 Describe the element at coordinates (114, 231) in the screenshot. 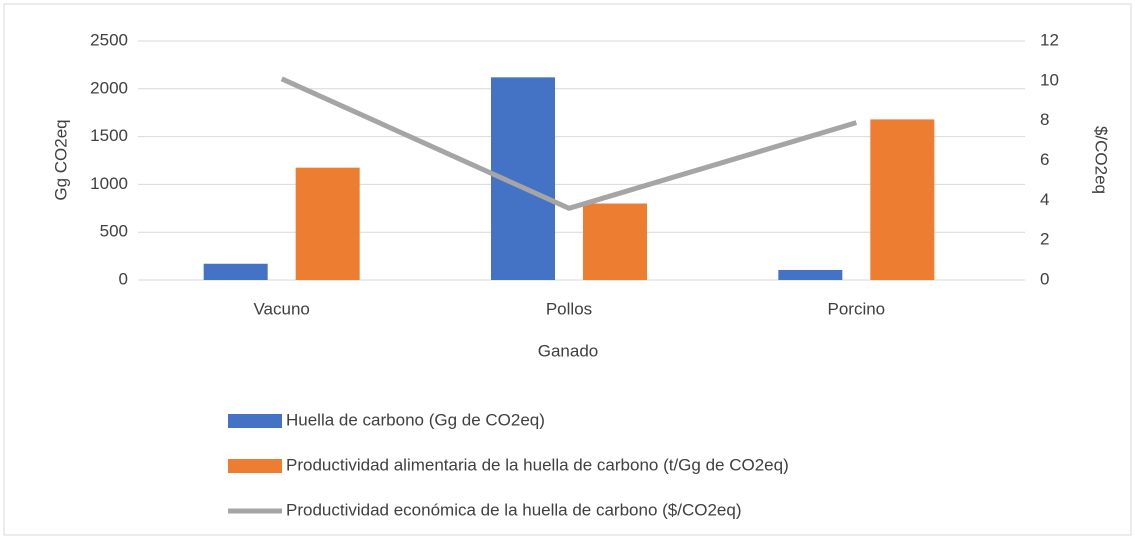

I see `y-tick-label: 500` at that location.